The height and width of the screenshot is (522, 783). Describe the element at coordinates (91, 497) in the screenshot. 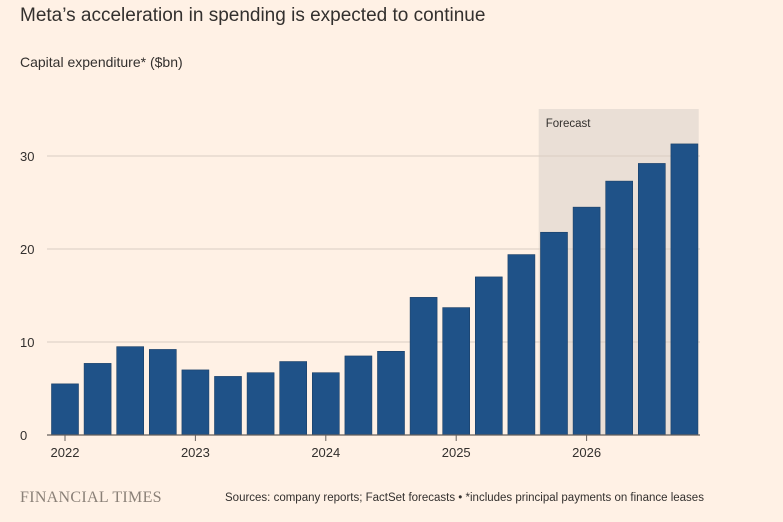

I see `ft-logo: FINANCIAL TIMES` at that location.